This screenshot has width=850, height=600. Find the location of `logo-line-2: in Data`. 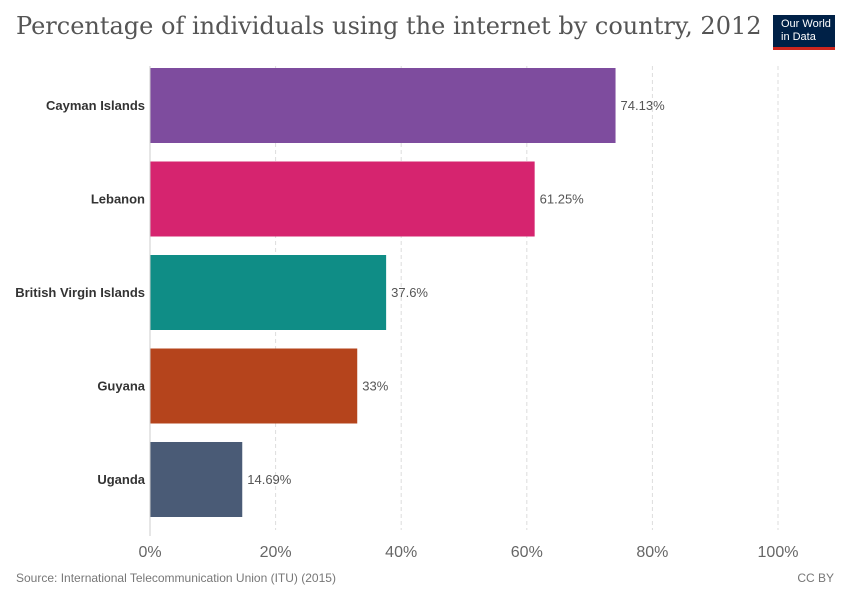

logo-line-2: in Data is located at coordinates (798, 37).